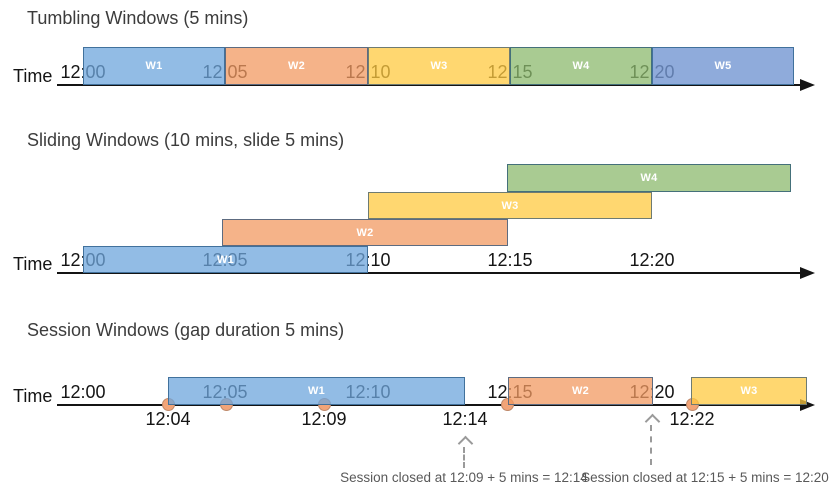 This screenshot has width=829, height=498. What do you see at coordinates (807, 273) in the screenshot?
I see `sliding-timeline-arrow-icon` at bounding box center [807, 273].